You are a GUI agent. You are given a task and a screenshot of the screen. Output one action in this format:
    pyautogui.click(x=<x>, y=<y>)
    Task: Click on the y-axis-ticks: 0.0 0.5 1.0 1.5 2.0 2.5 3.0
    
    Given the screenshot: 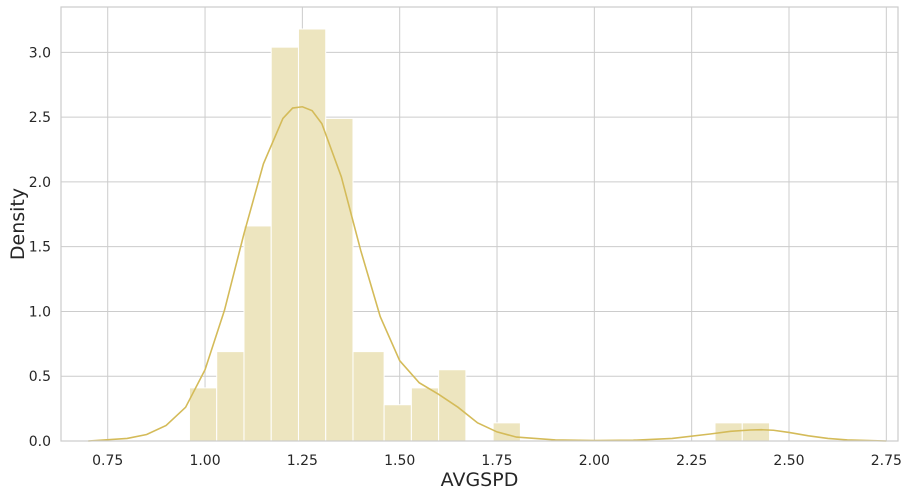 What is the action you would take?
    pyautogui.click(x=40, y=247)
    